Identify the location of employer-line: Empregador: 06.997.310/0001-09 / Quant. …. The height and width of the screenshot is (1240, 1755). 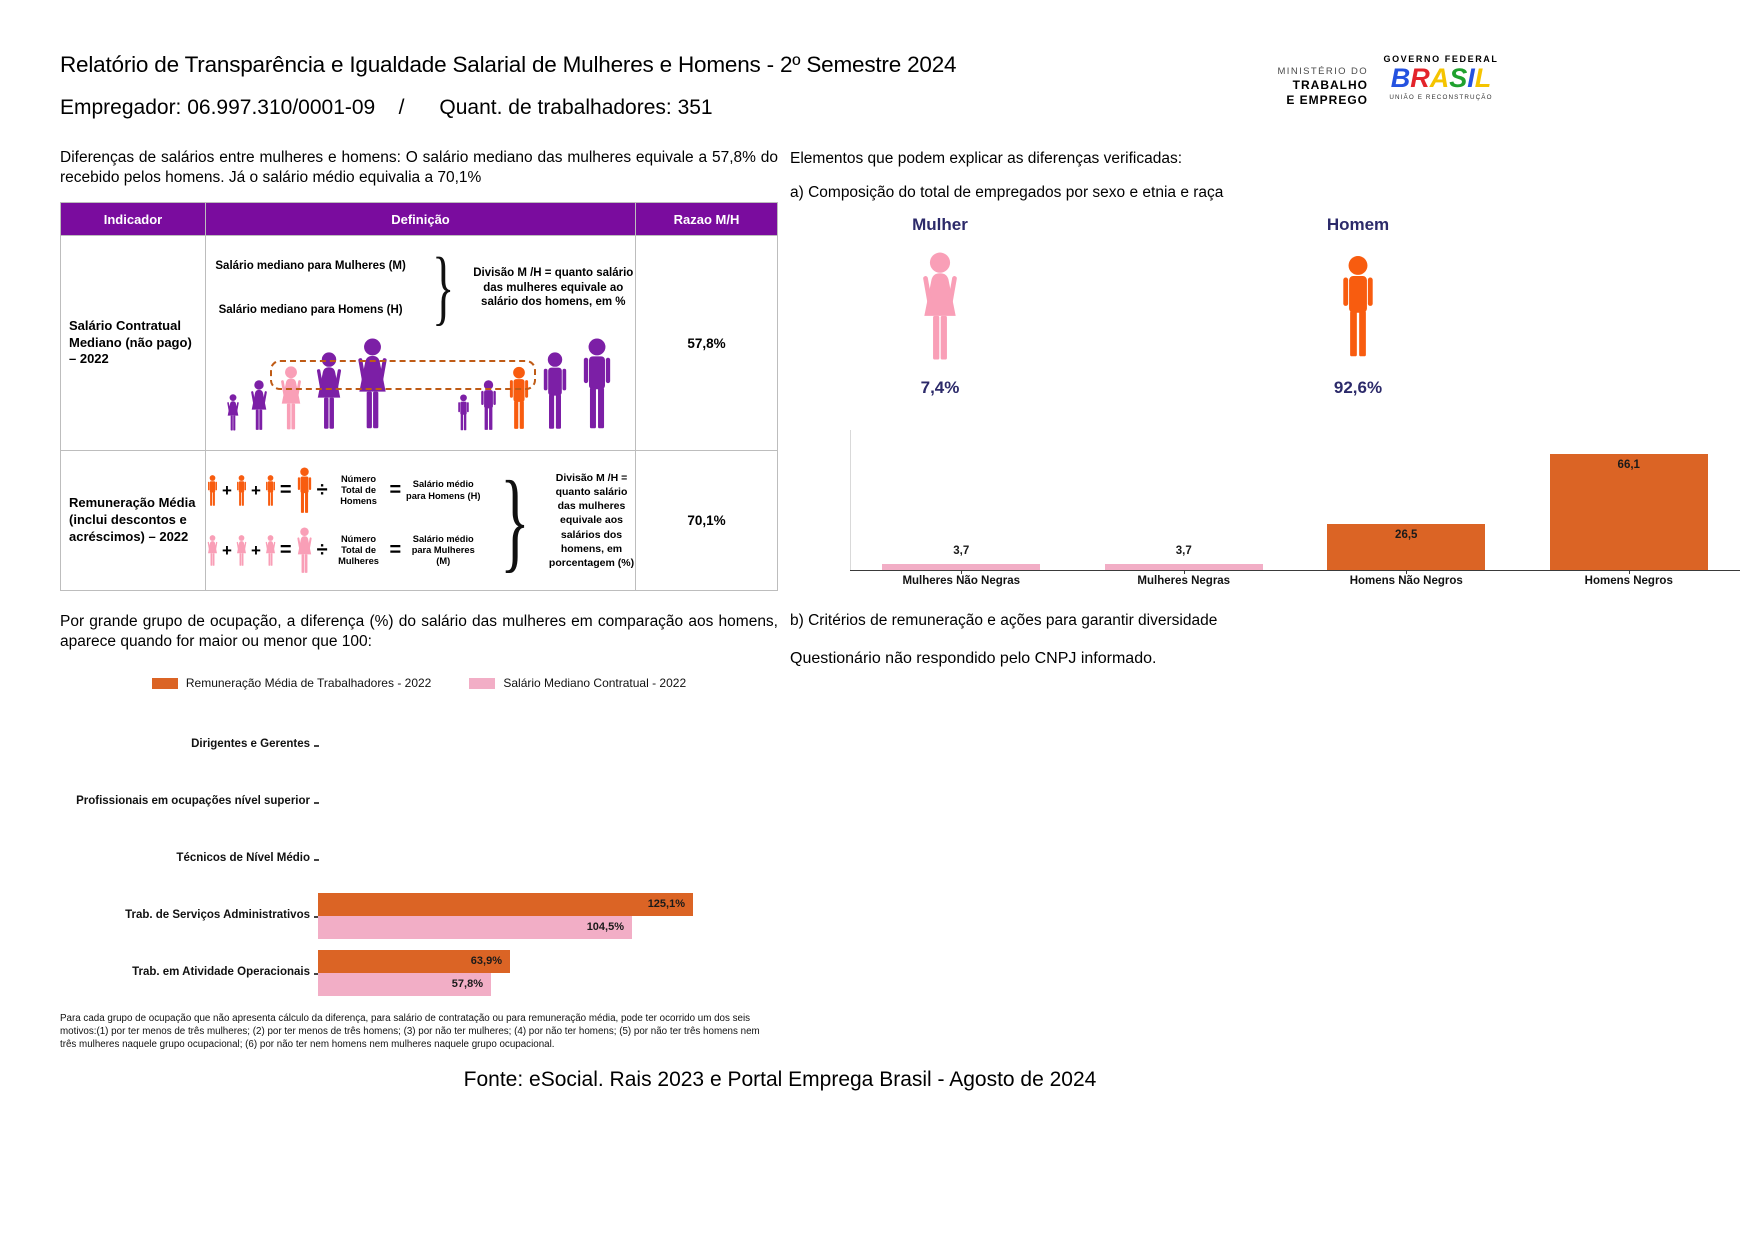
(386, 107).